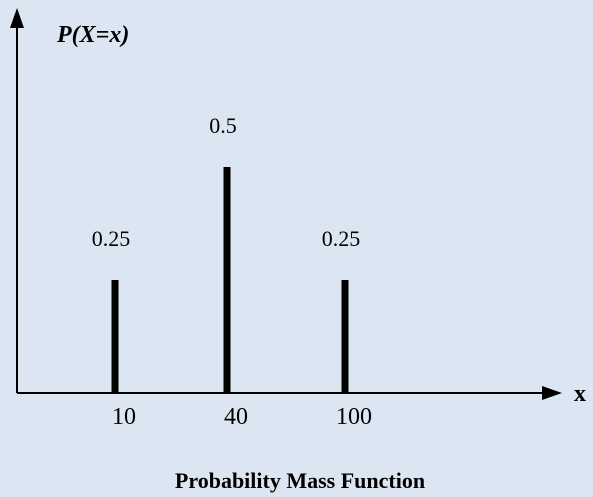  Describe the element at coordinates (17, 18) in the screenshot. I see `y-axis-arrow-icon` at that location.